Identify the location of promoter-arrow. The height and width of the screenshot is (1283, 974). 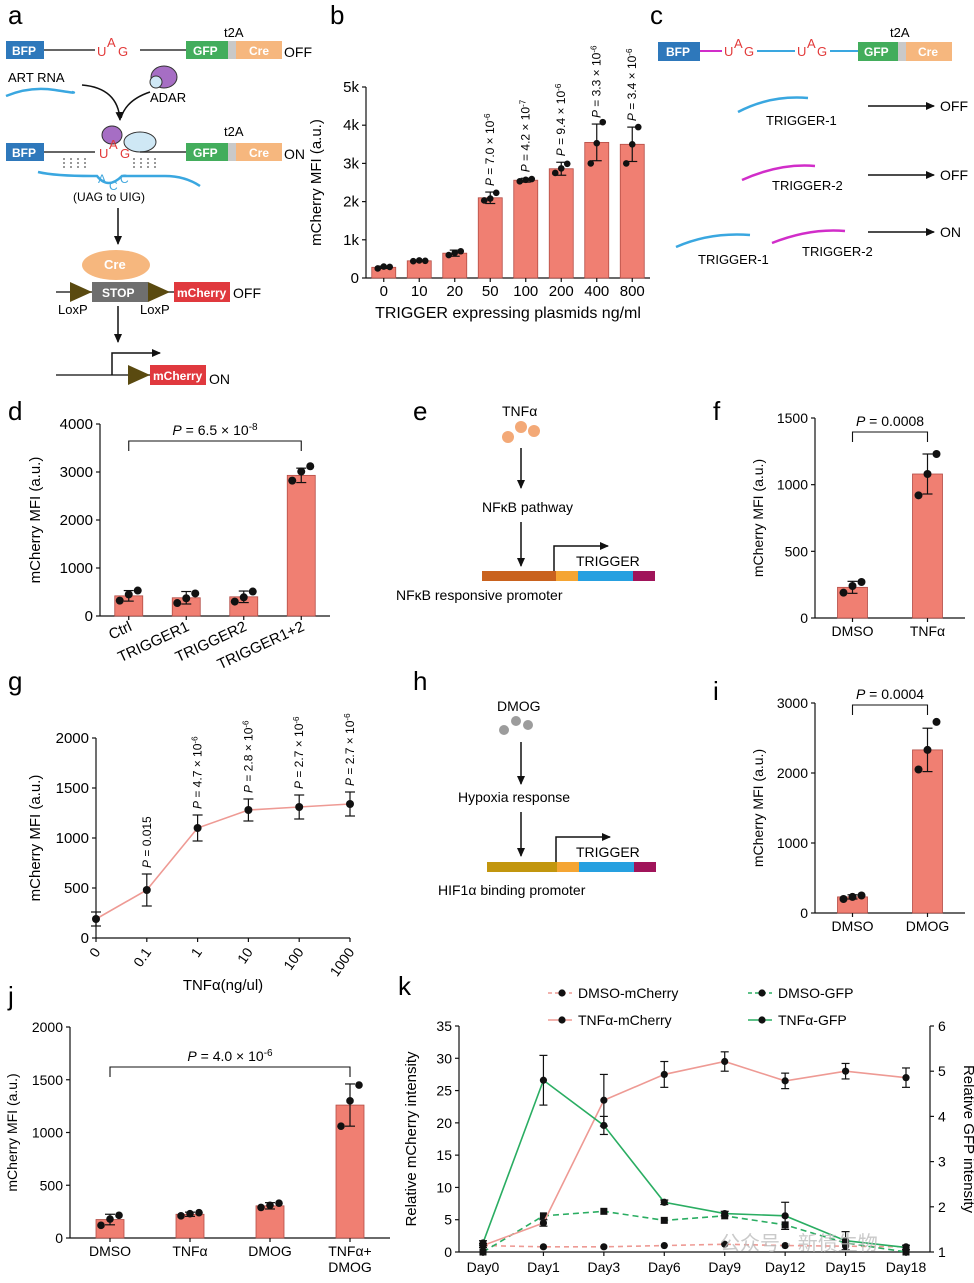
(136, 362).